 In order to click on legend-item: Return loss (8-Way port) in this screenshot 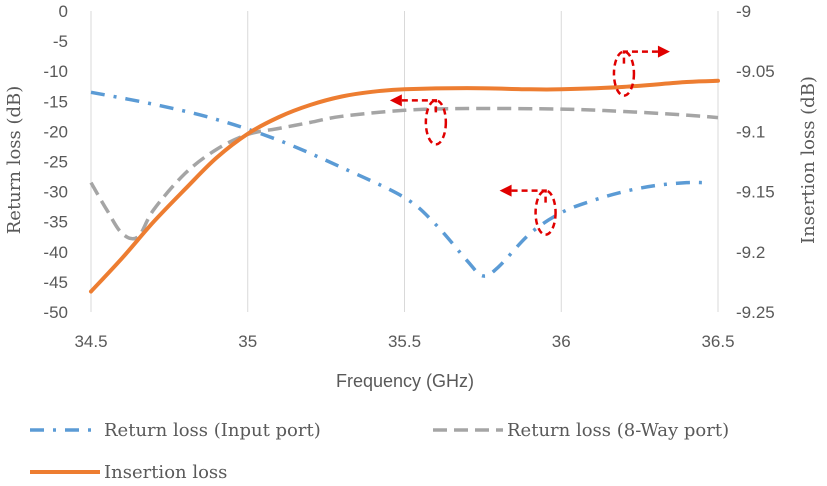, I will do `click(581, 430)`.